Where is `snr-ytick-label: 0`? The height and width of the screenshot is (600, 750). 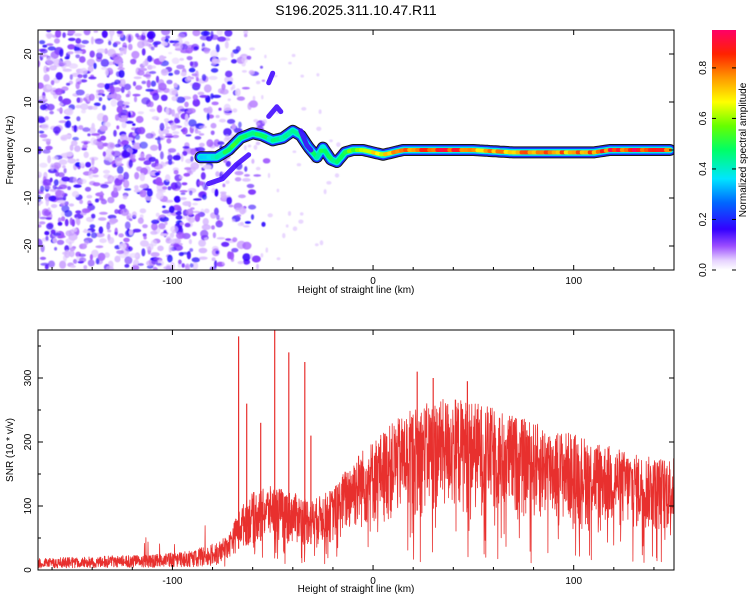 snr-ytick-label: 0 is located at coordinates (28, 570).